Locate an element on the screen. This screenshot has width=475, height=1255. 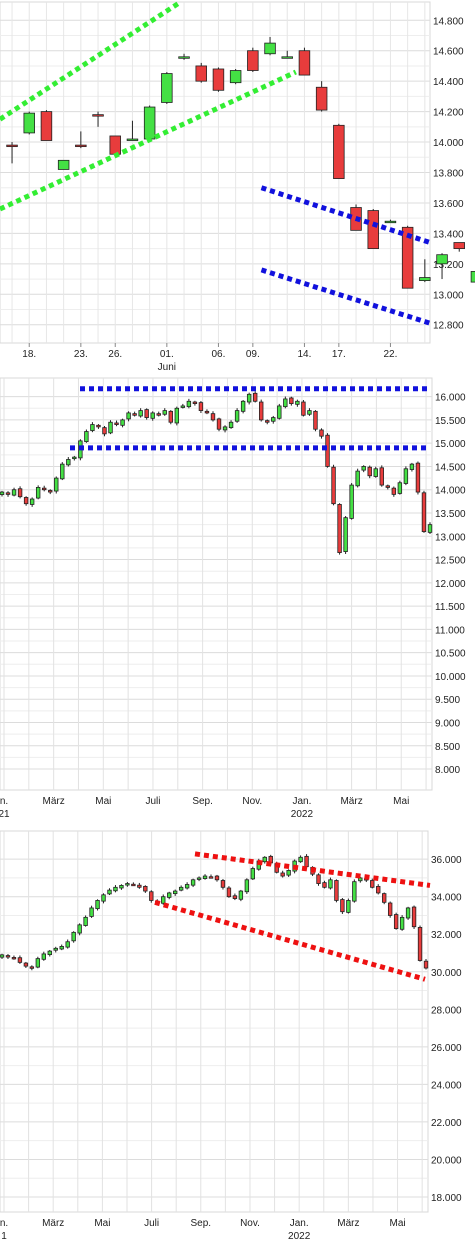
y-tick-label: 11.500 is located at coordinates (450, 607).